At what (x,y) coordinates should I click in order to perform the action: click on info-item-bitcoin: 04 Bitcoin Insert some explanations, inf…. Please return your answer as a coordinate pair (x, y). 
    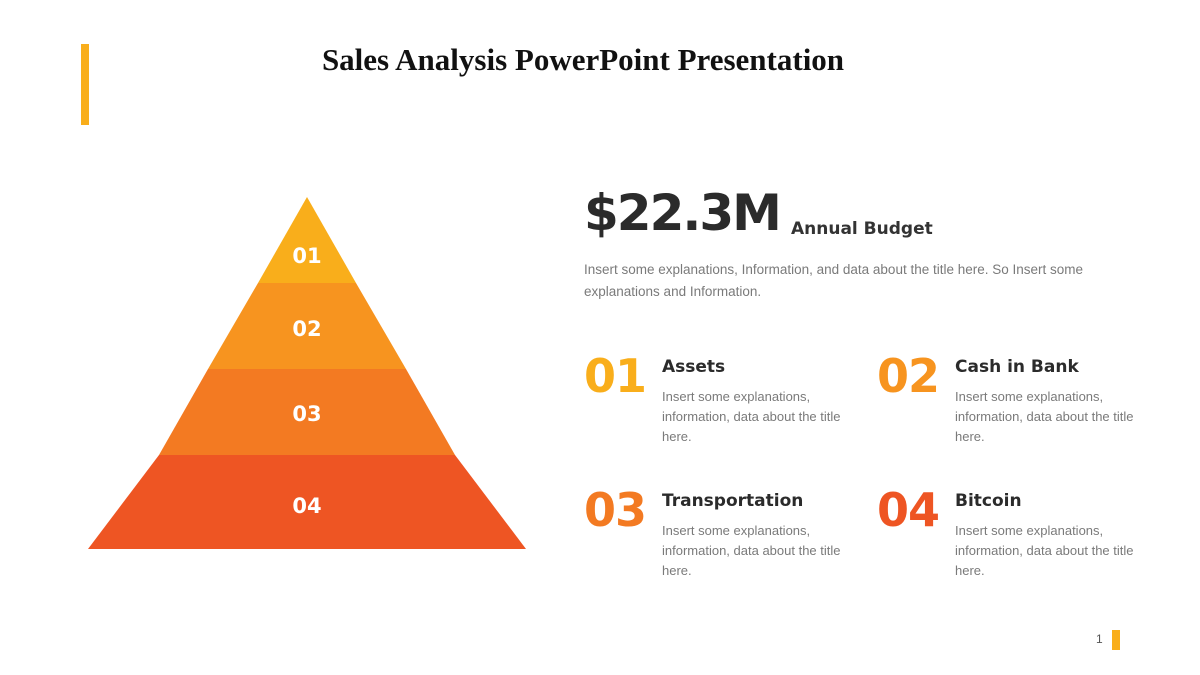
    Looking at the image, I should click on (1017, 537).